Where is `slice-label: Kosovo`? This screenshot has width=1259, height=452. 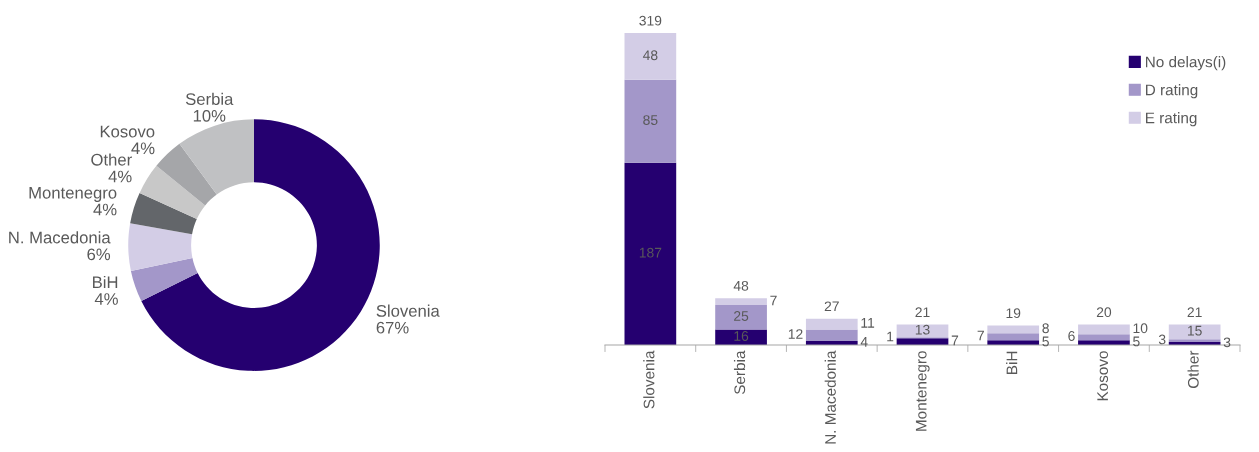 slice-label: Kosovo is located at coordinates (127, 131).